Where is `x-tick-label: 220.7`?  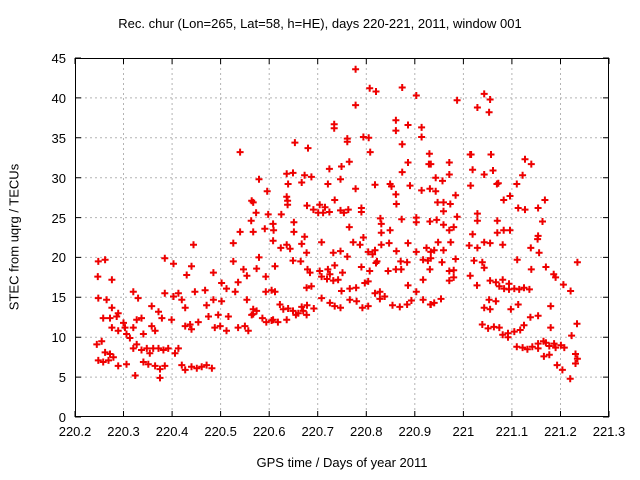
x-tick-label: 220.7 is located at coordinates (317, 431).